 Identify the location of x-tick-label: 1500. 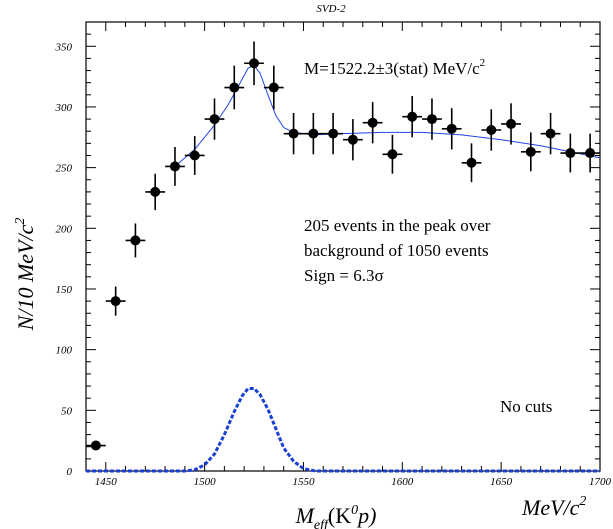
(205, 482).